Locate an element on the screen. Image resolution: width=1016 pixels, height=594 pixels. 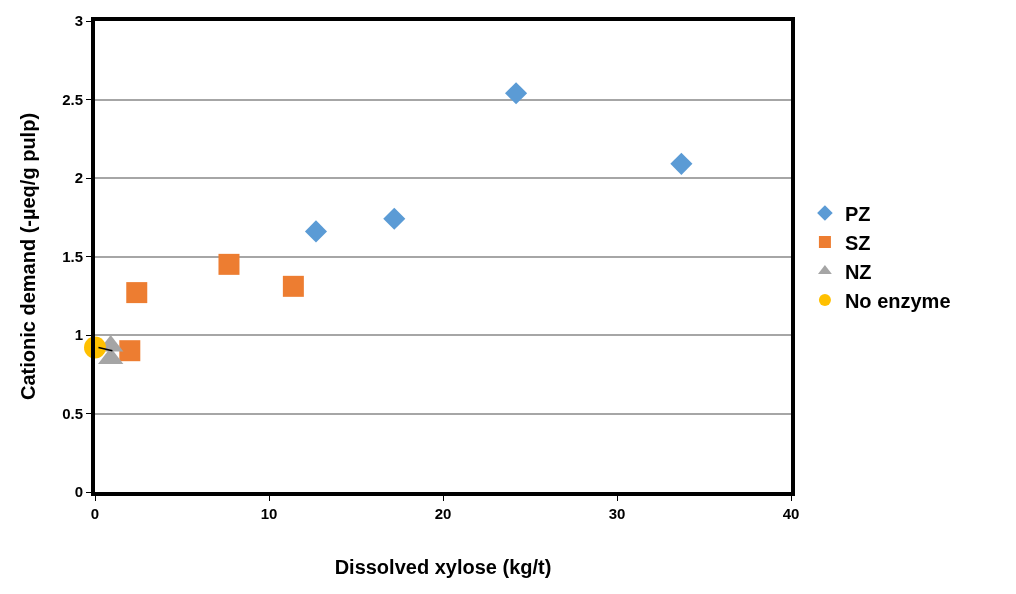
y-tick-label: 1 is located at coordinates (78, 335).